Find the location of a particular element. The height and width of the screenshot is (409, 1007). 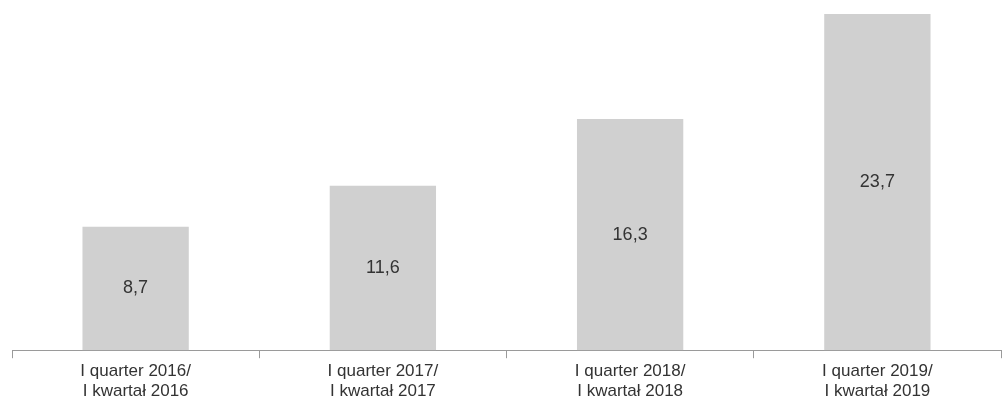

data-label: 11,6 is located at coordinates (383, 266).